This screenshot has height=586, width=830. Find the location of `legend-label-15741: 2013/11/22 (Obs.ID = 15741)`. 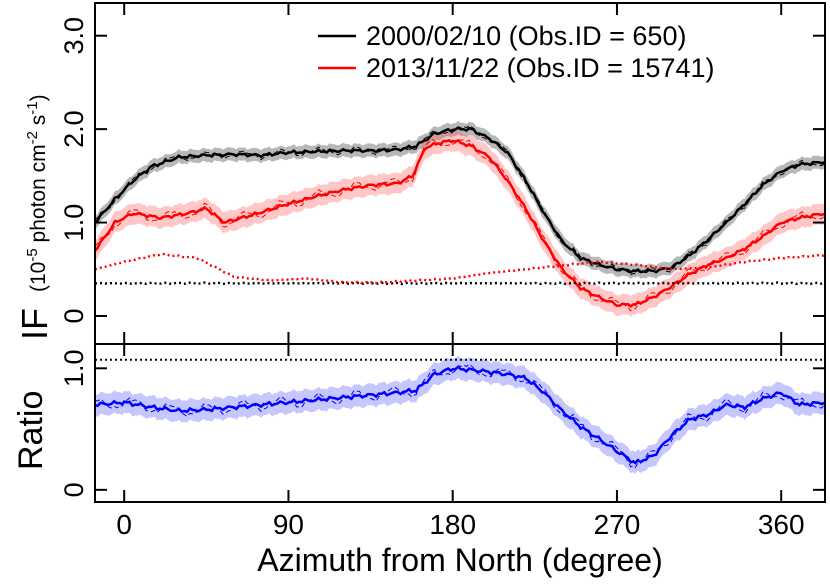

legend-label-15741: 2013/11/22 (Obs.ID = 15741) is located at coordinates (540, 68).